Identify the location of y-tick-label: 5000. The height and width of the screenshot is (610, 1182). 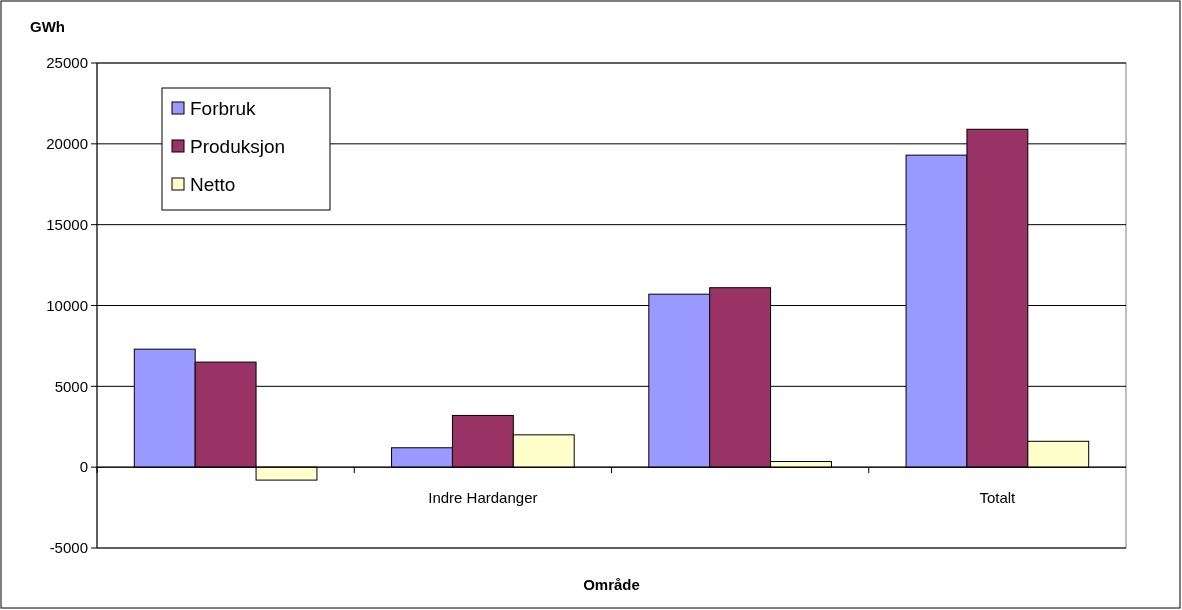
(71, 386).